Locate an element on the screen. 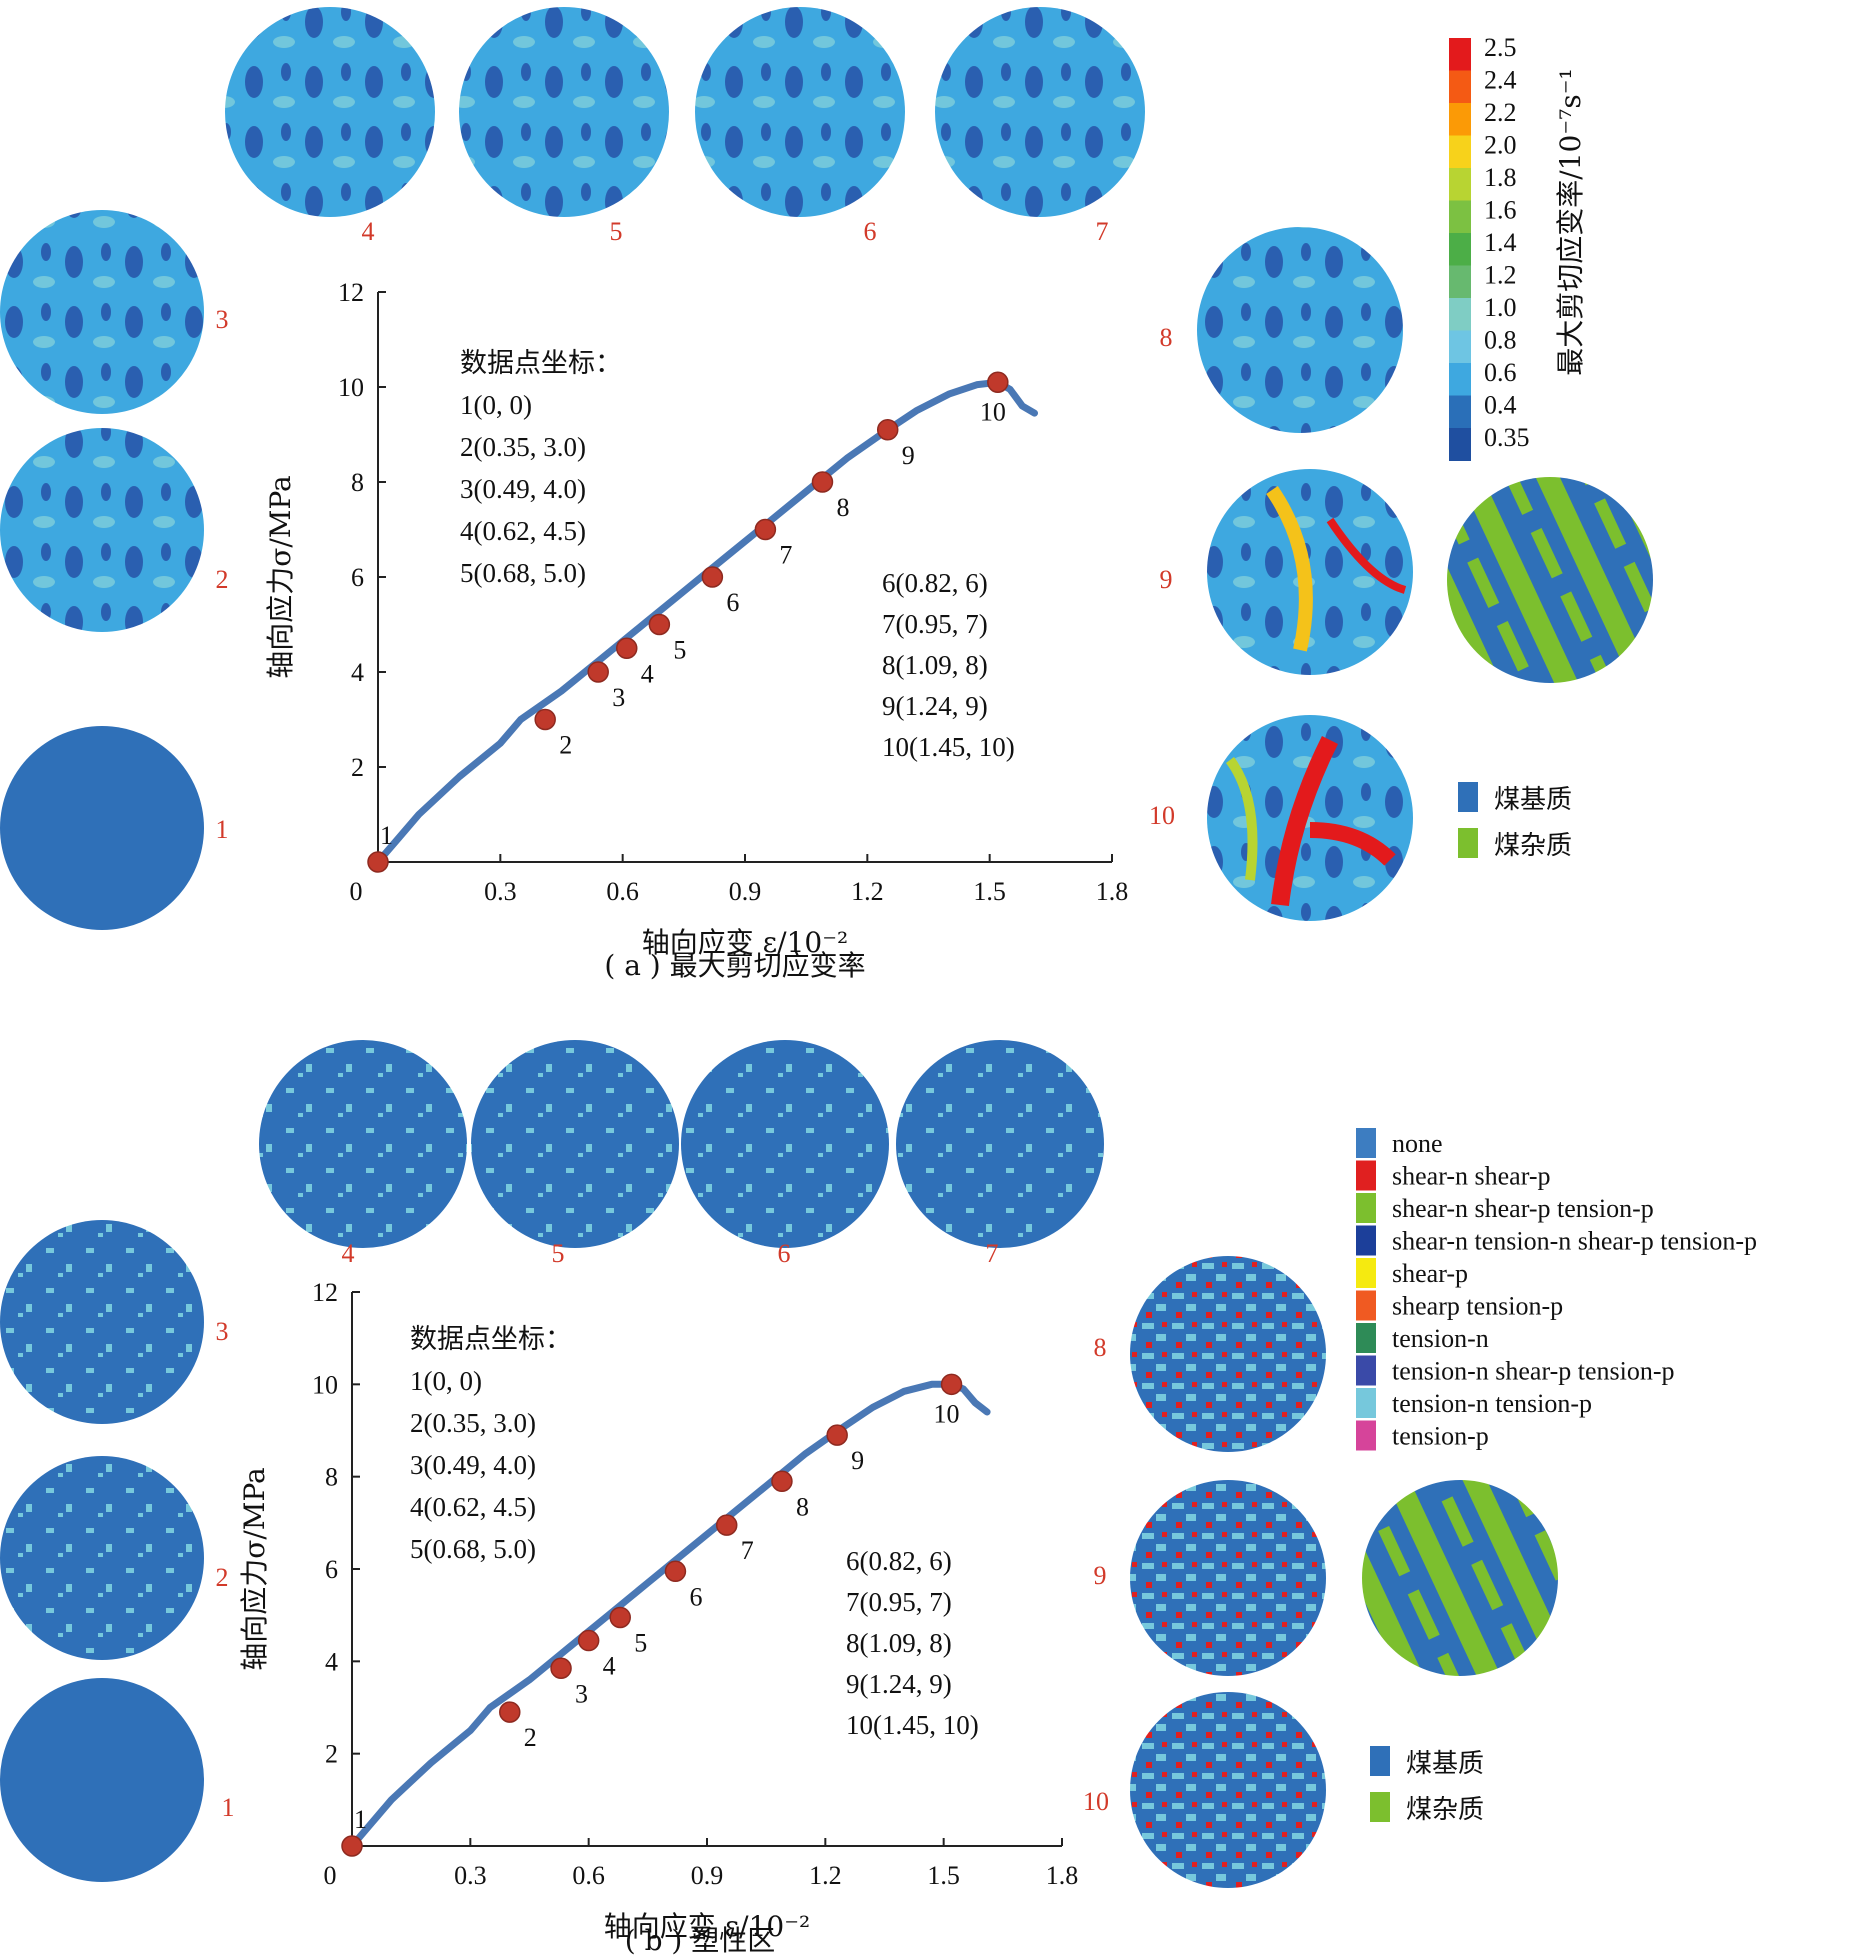  note-left-line: 4(0.62, 4.5) is located at coordinates (523, 531).